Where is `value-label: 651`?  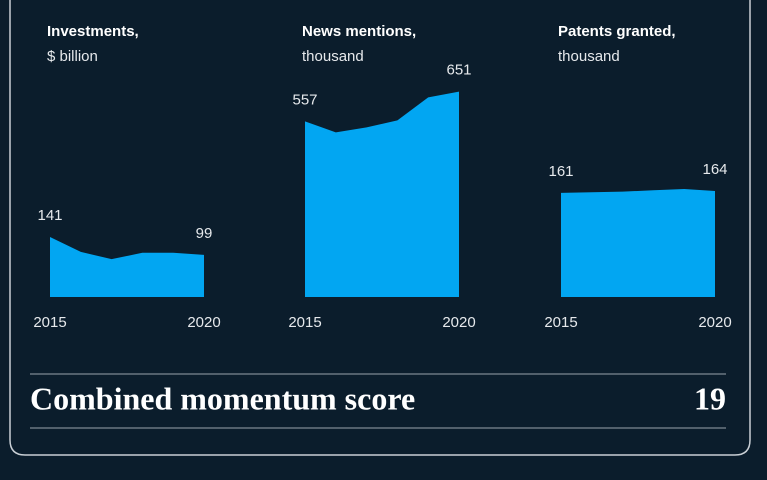
value-label: 651 is located at coordinates (458, 70).